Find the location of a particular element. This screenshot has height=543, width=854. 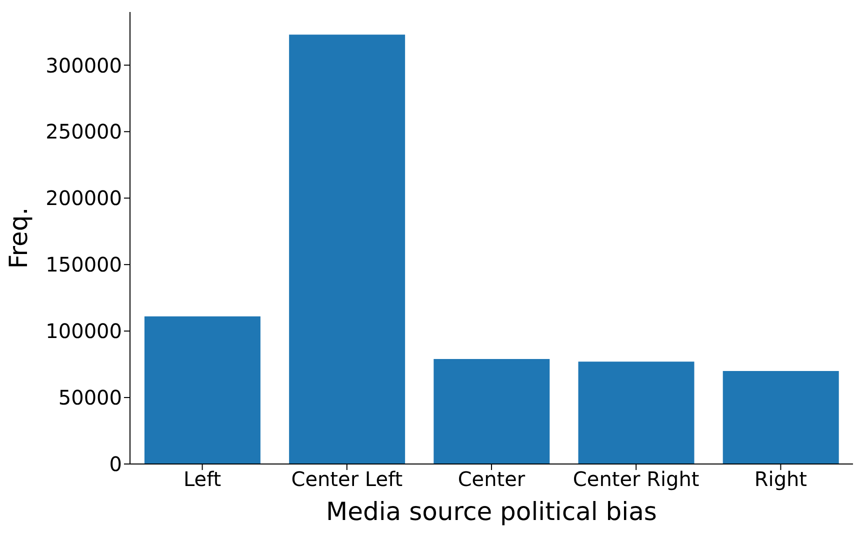

x-tick-label: Center Right is located at coordinates (636, 479).